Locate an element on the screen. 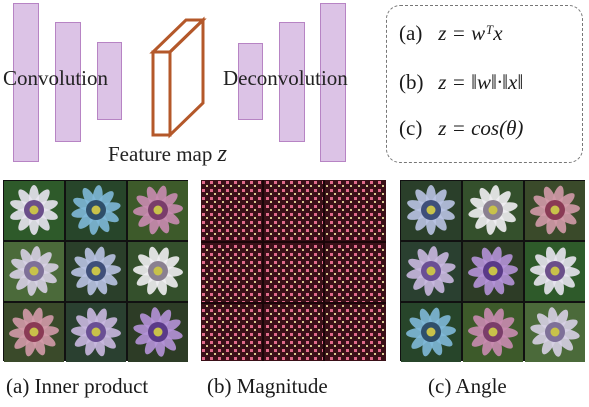 The image size is (589, 407). formula-tag: (a) is located at coordinates (411, 33).